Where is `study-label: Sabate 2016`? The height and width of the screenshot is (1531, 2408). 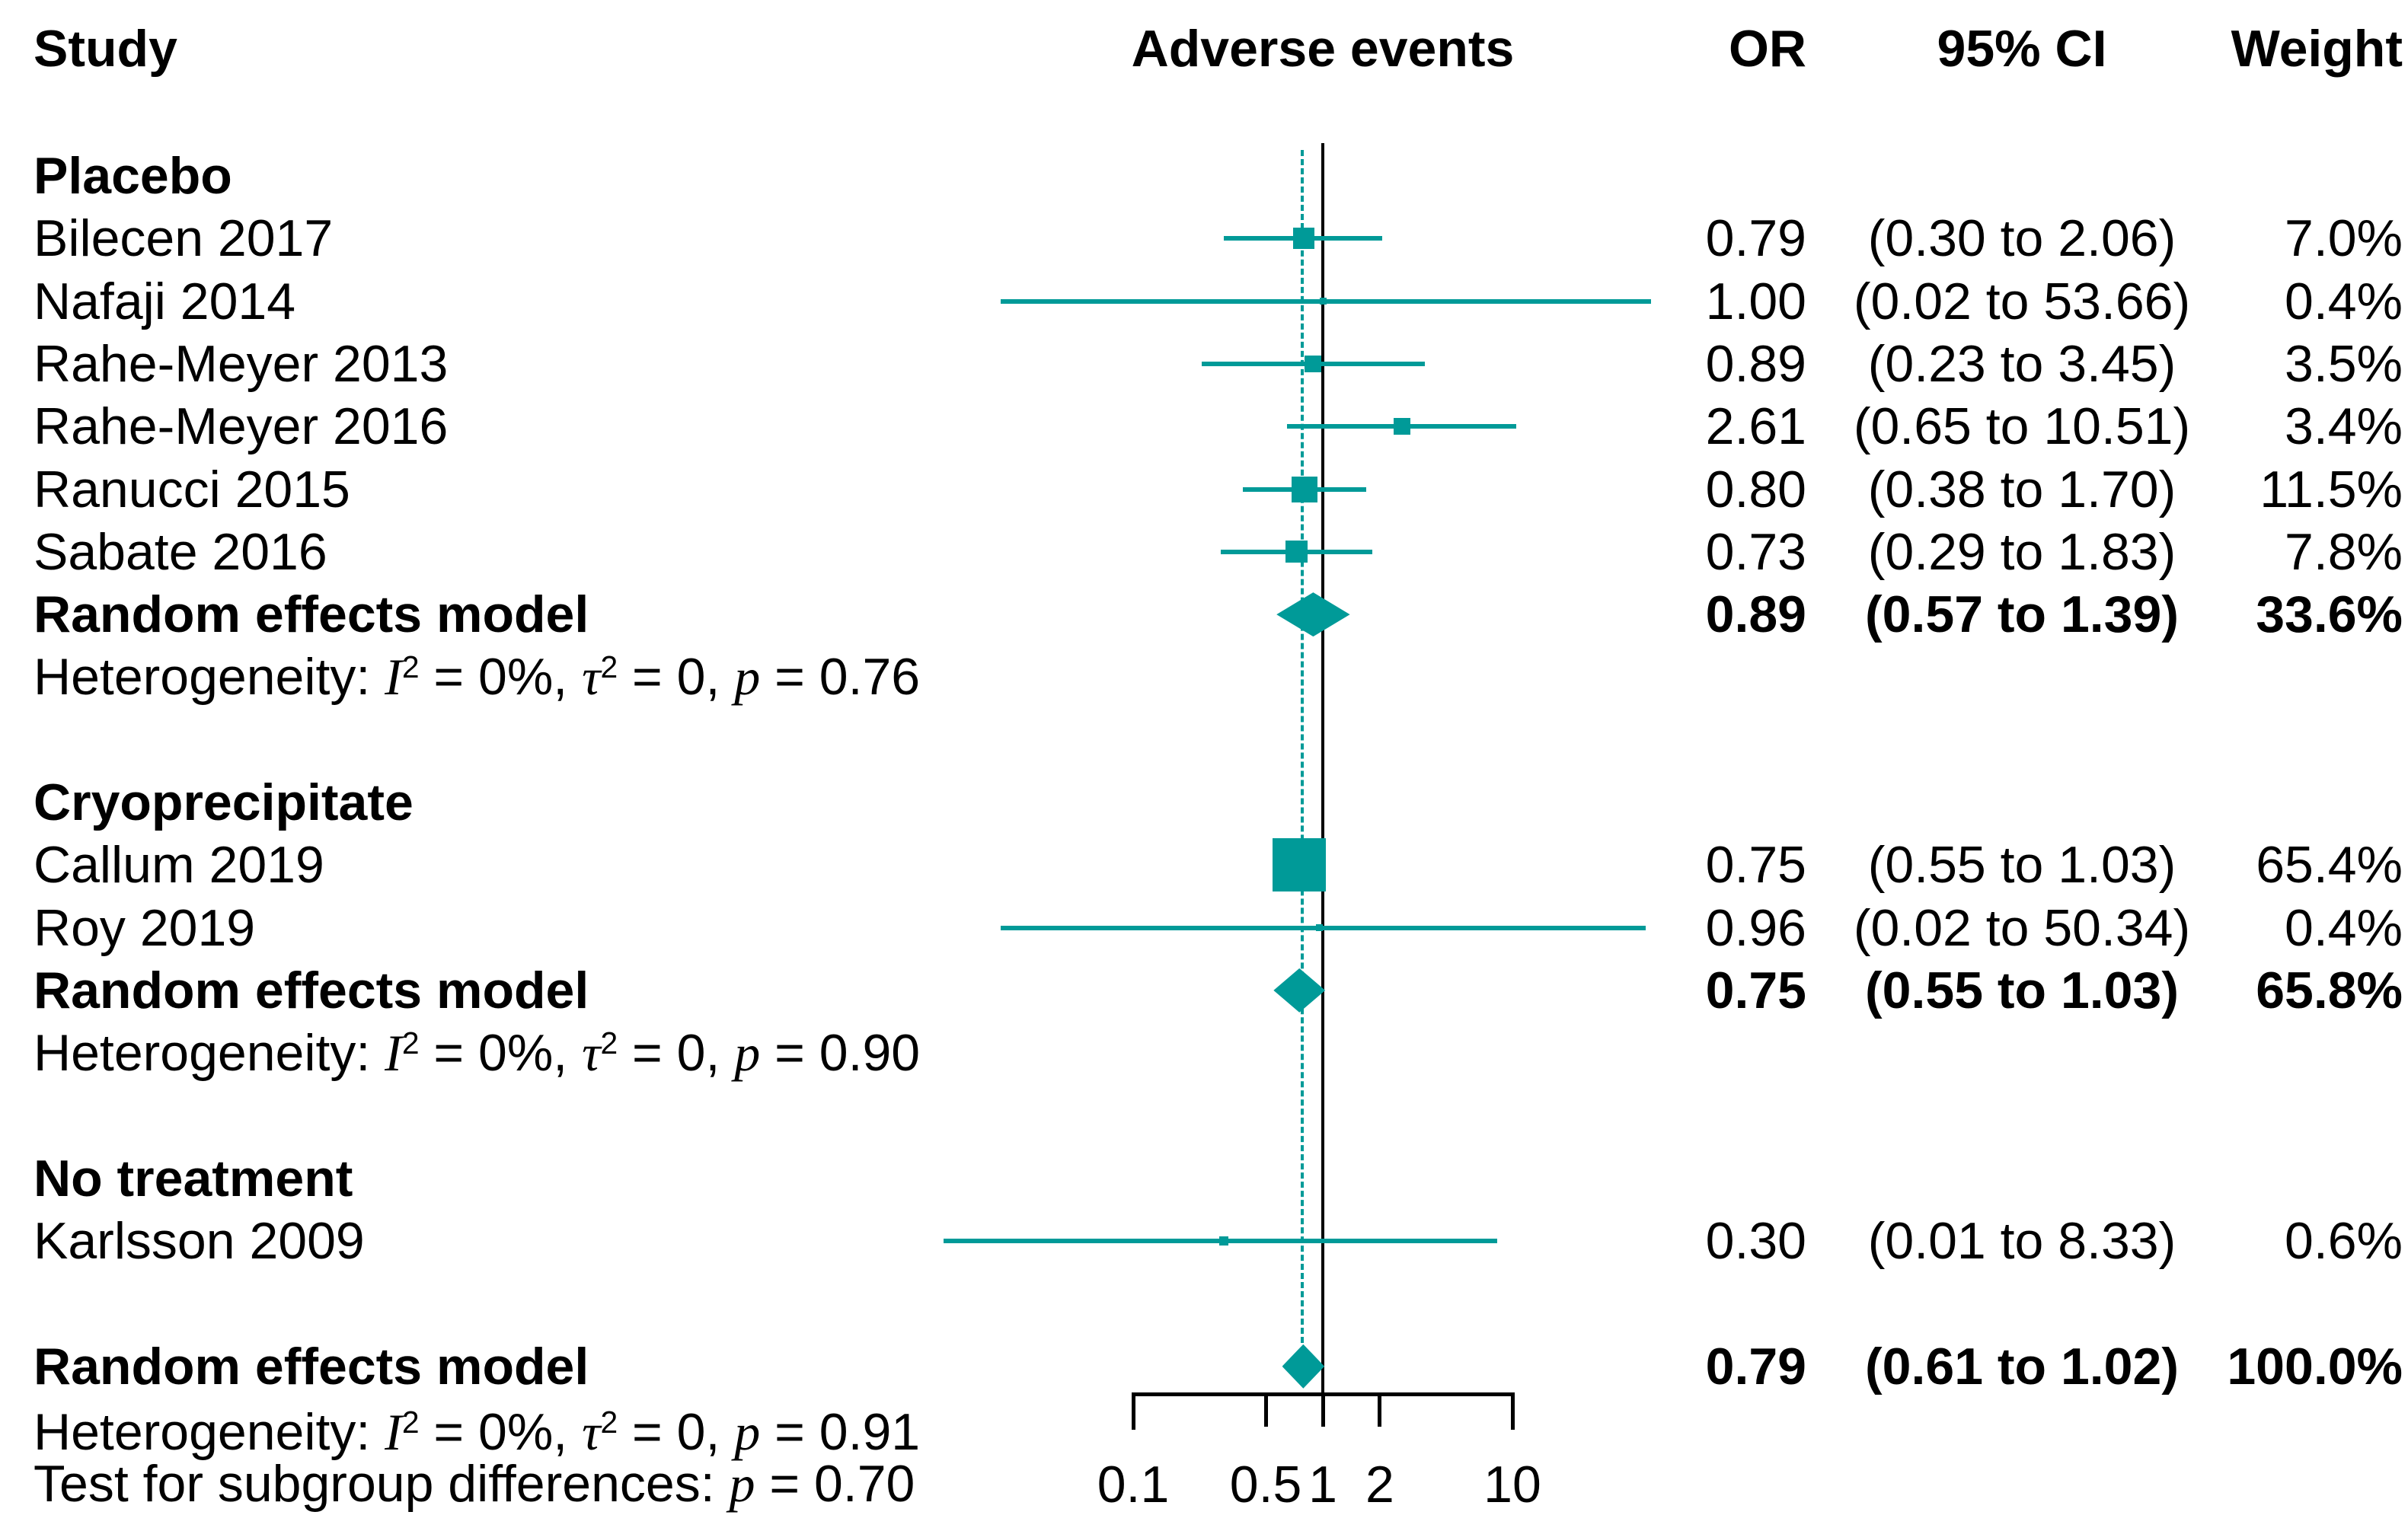 study-label: Sabate 2016 is located at coordinates (181, 551).